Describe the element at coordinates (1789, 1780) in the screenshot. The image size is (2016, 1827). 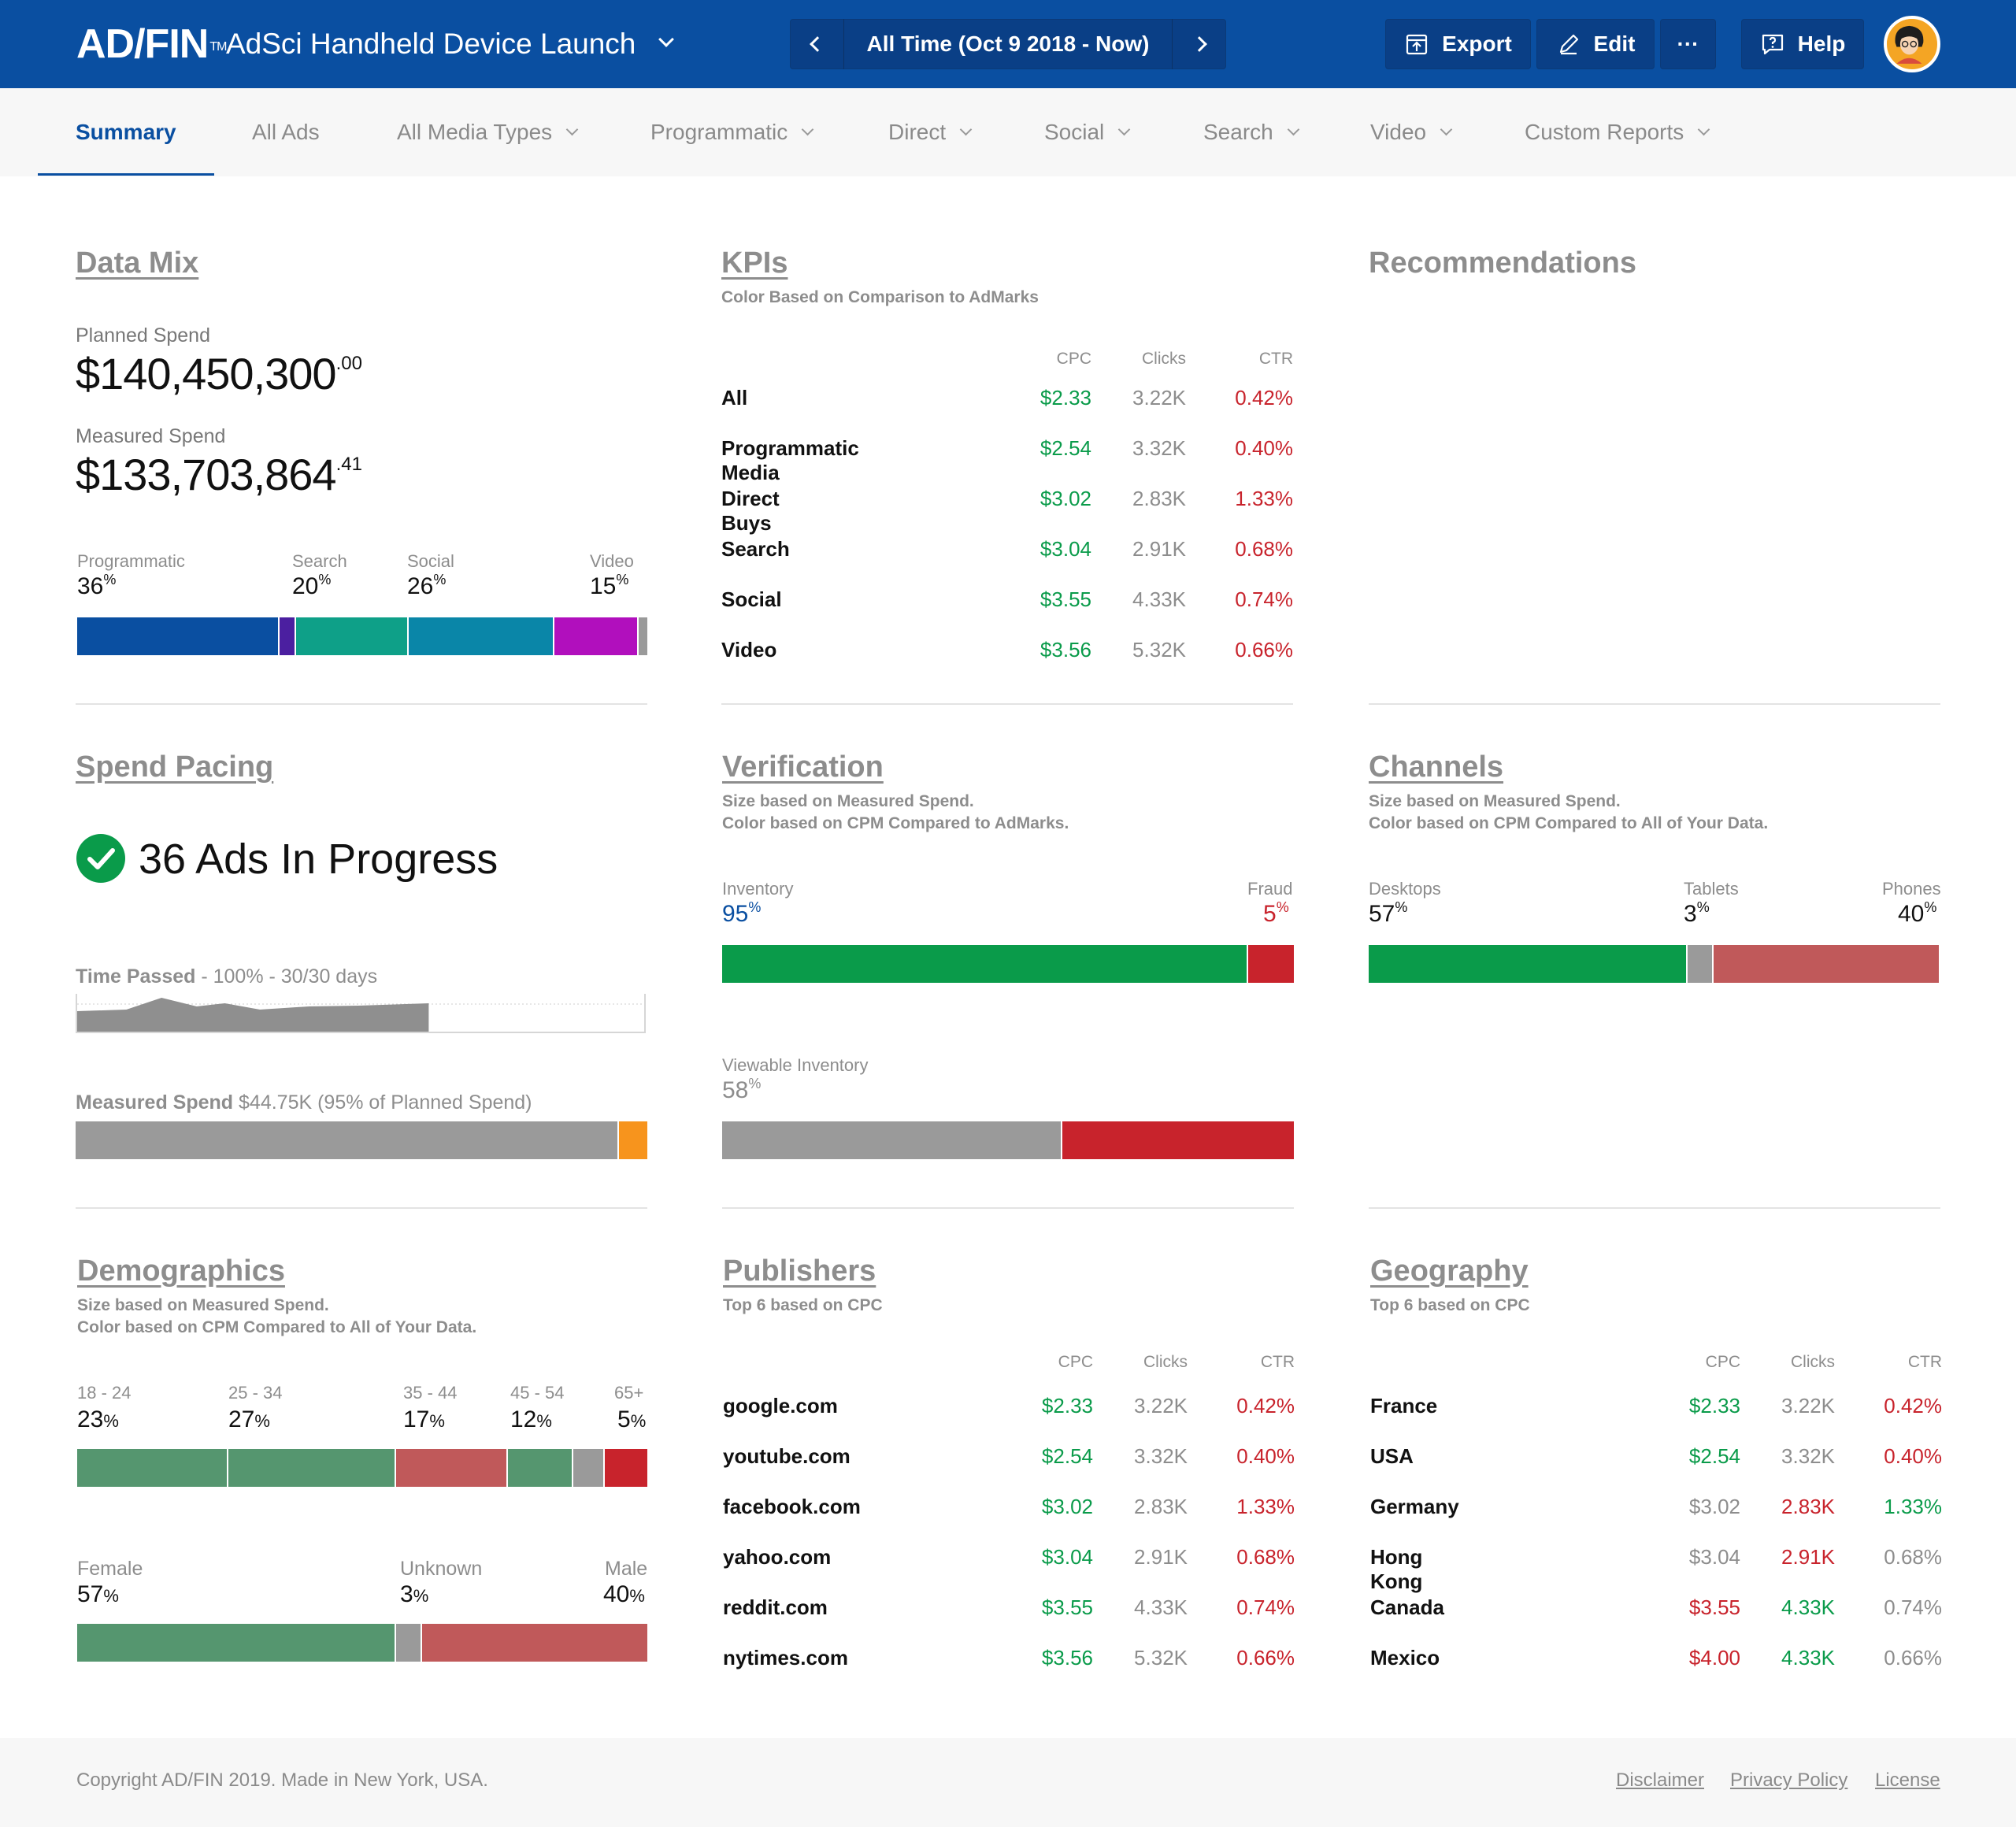
I see `privacy-policy-link: Privacy Policy` at that location.